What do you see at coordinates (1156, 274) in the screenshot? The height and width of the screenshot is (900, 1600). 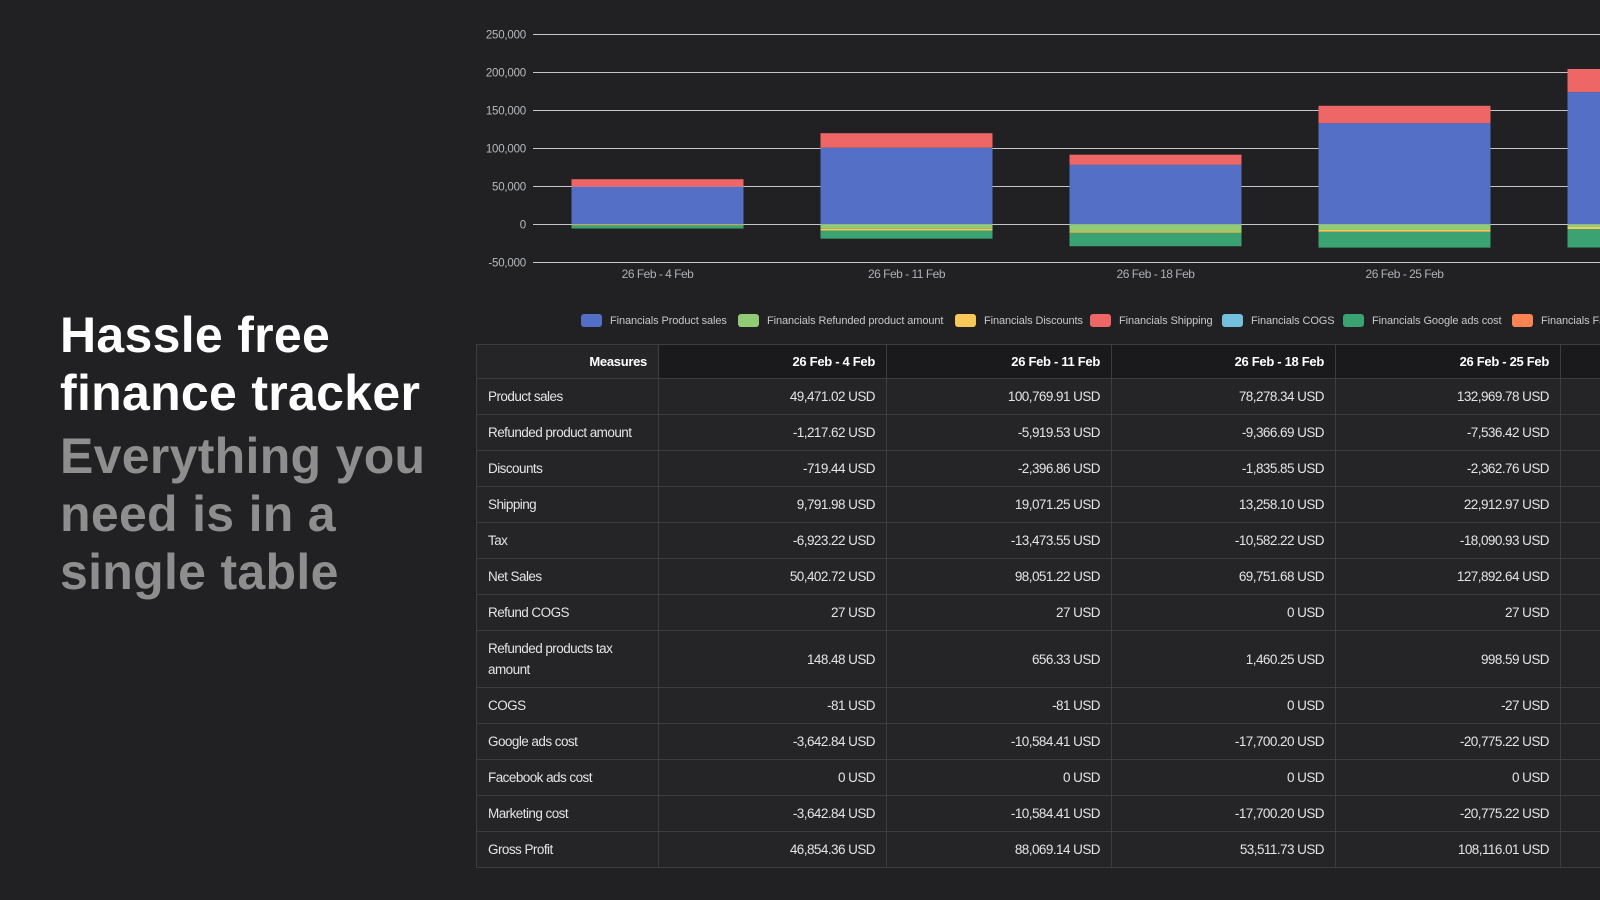 I see `svg-text: 26 Feb - 18 Feb` at bounding box center [1156, 274].